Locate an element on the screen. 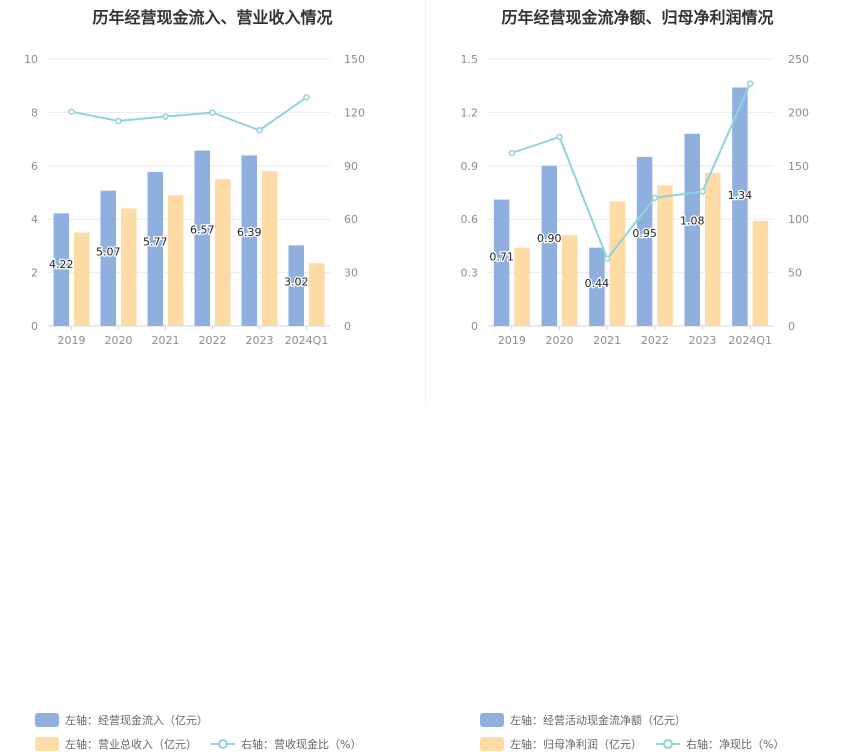 The width and height of the screenshot is (850, 752). data-label: 5.77 is located at coordinates (155, 241).